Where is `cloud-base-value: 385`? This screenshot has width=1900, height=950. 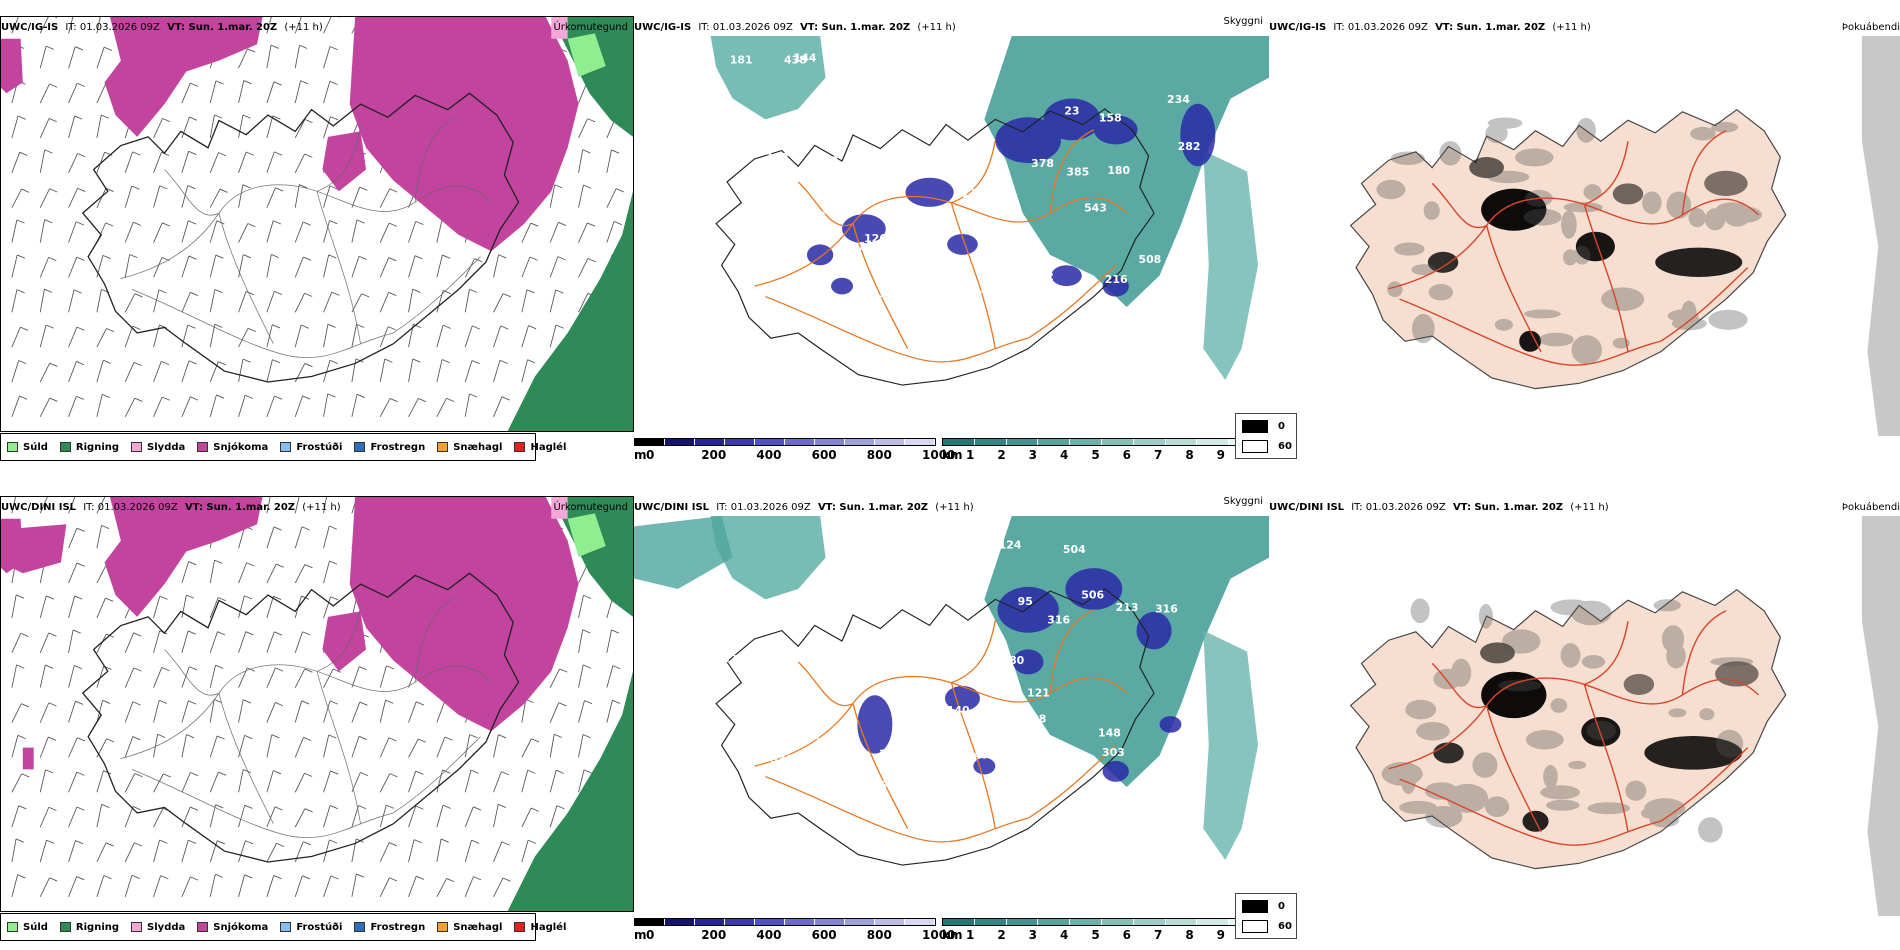
cloud-base-value: 385 is located at coordinates (1077, 172).